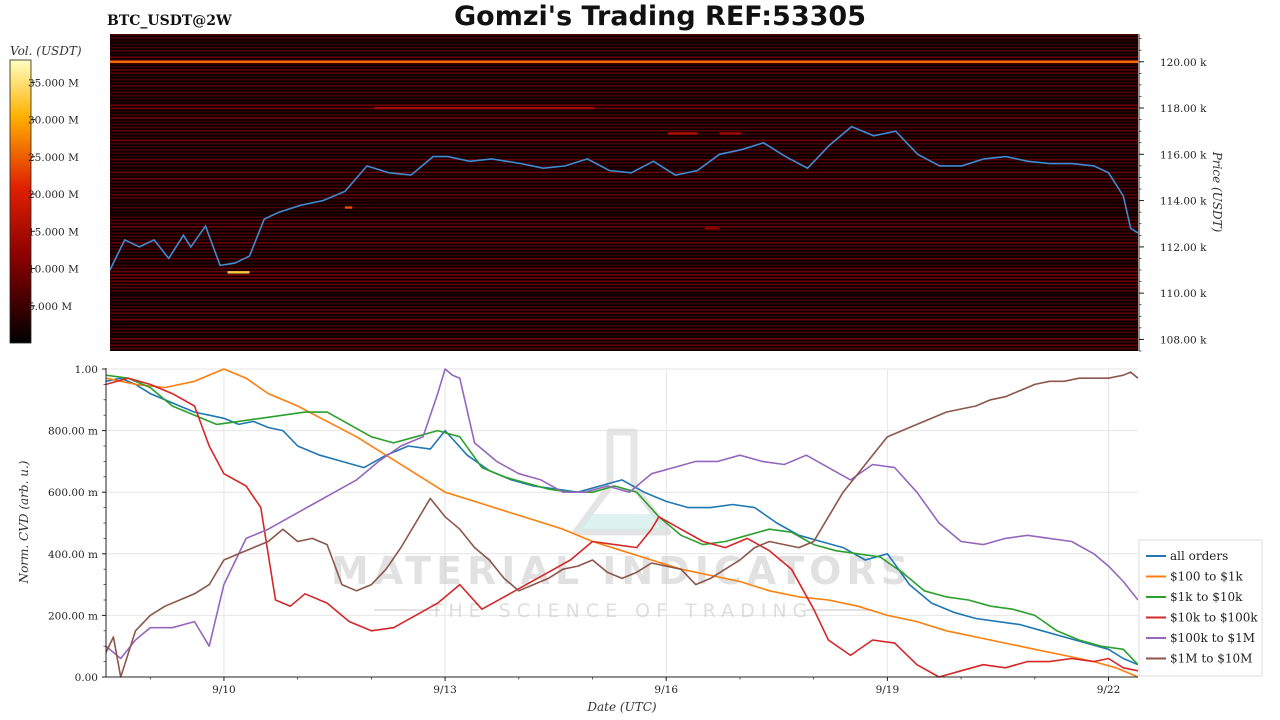 The image size is (1280, 720). Describe the element at coordinates (53, 270) in the screenshot. I see `colorbar-tick-label: 10.000 M` at that location.